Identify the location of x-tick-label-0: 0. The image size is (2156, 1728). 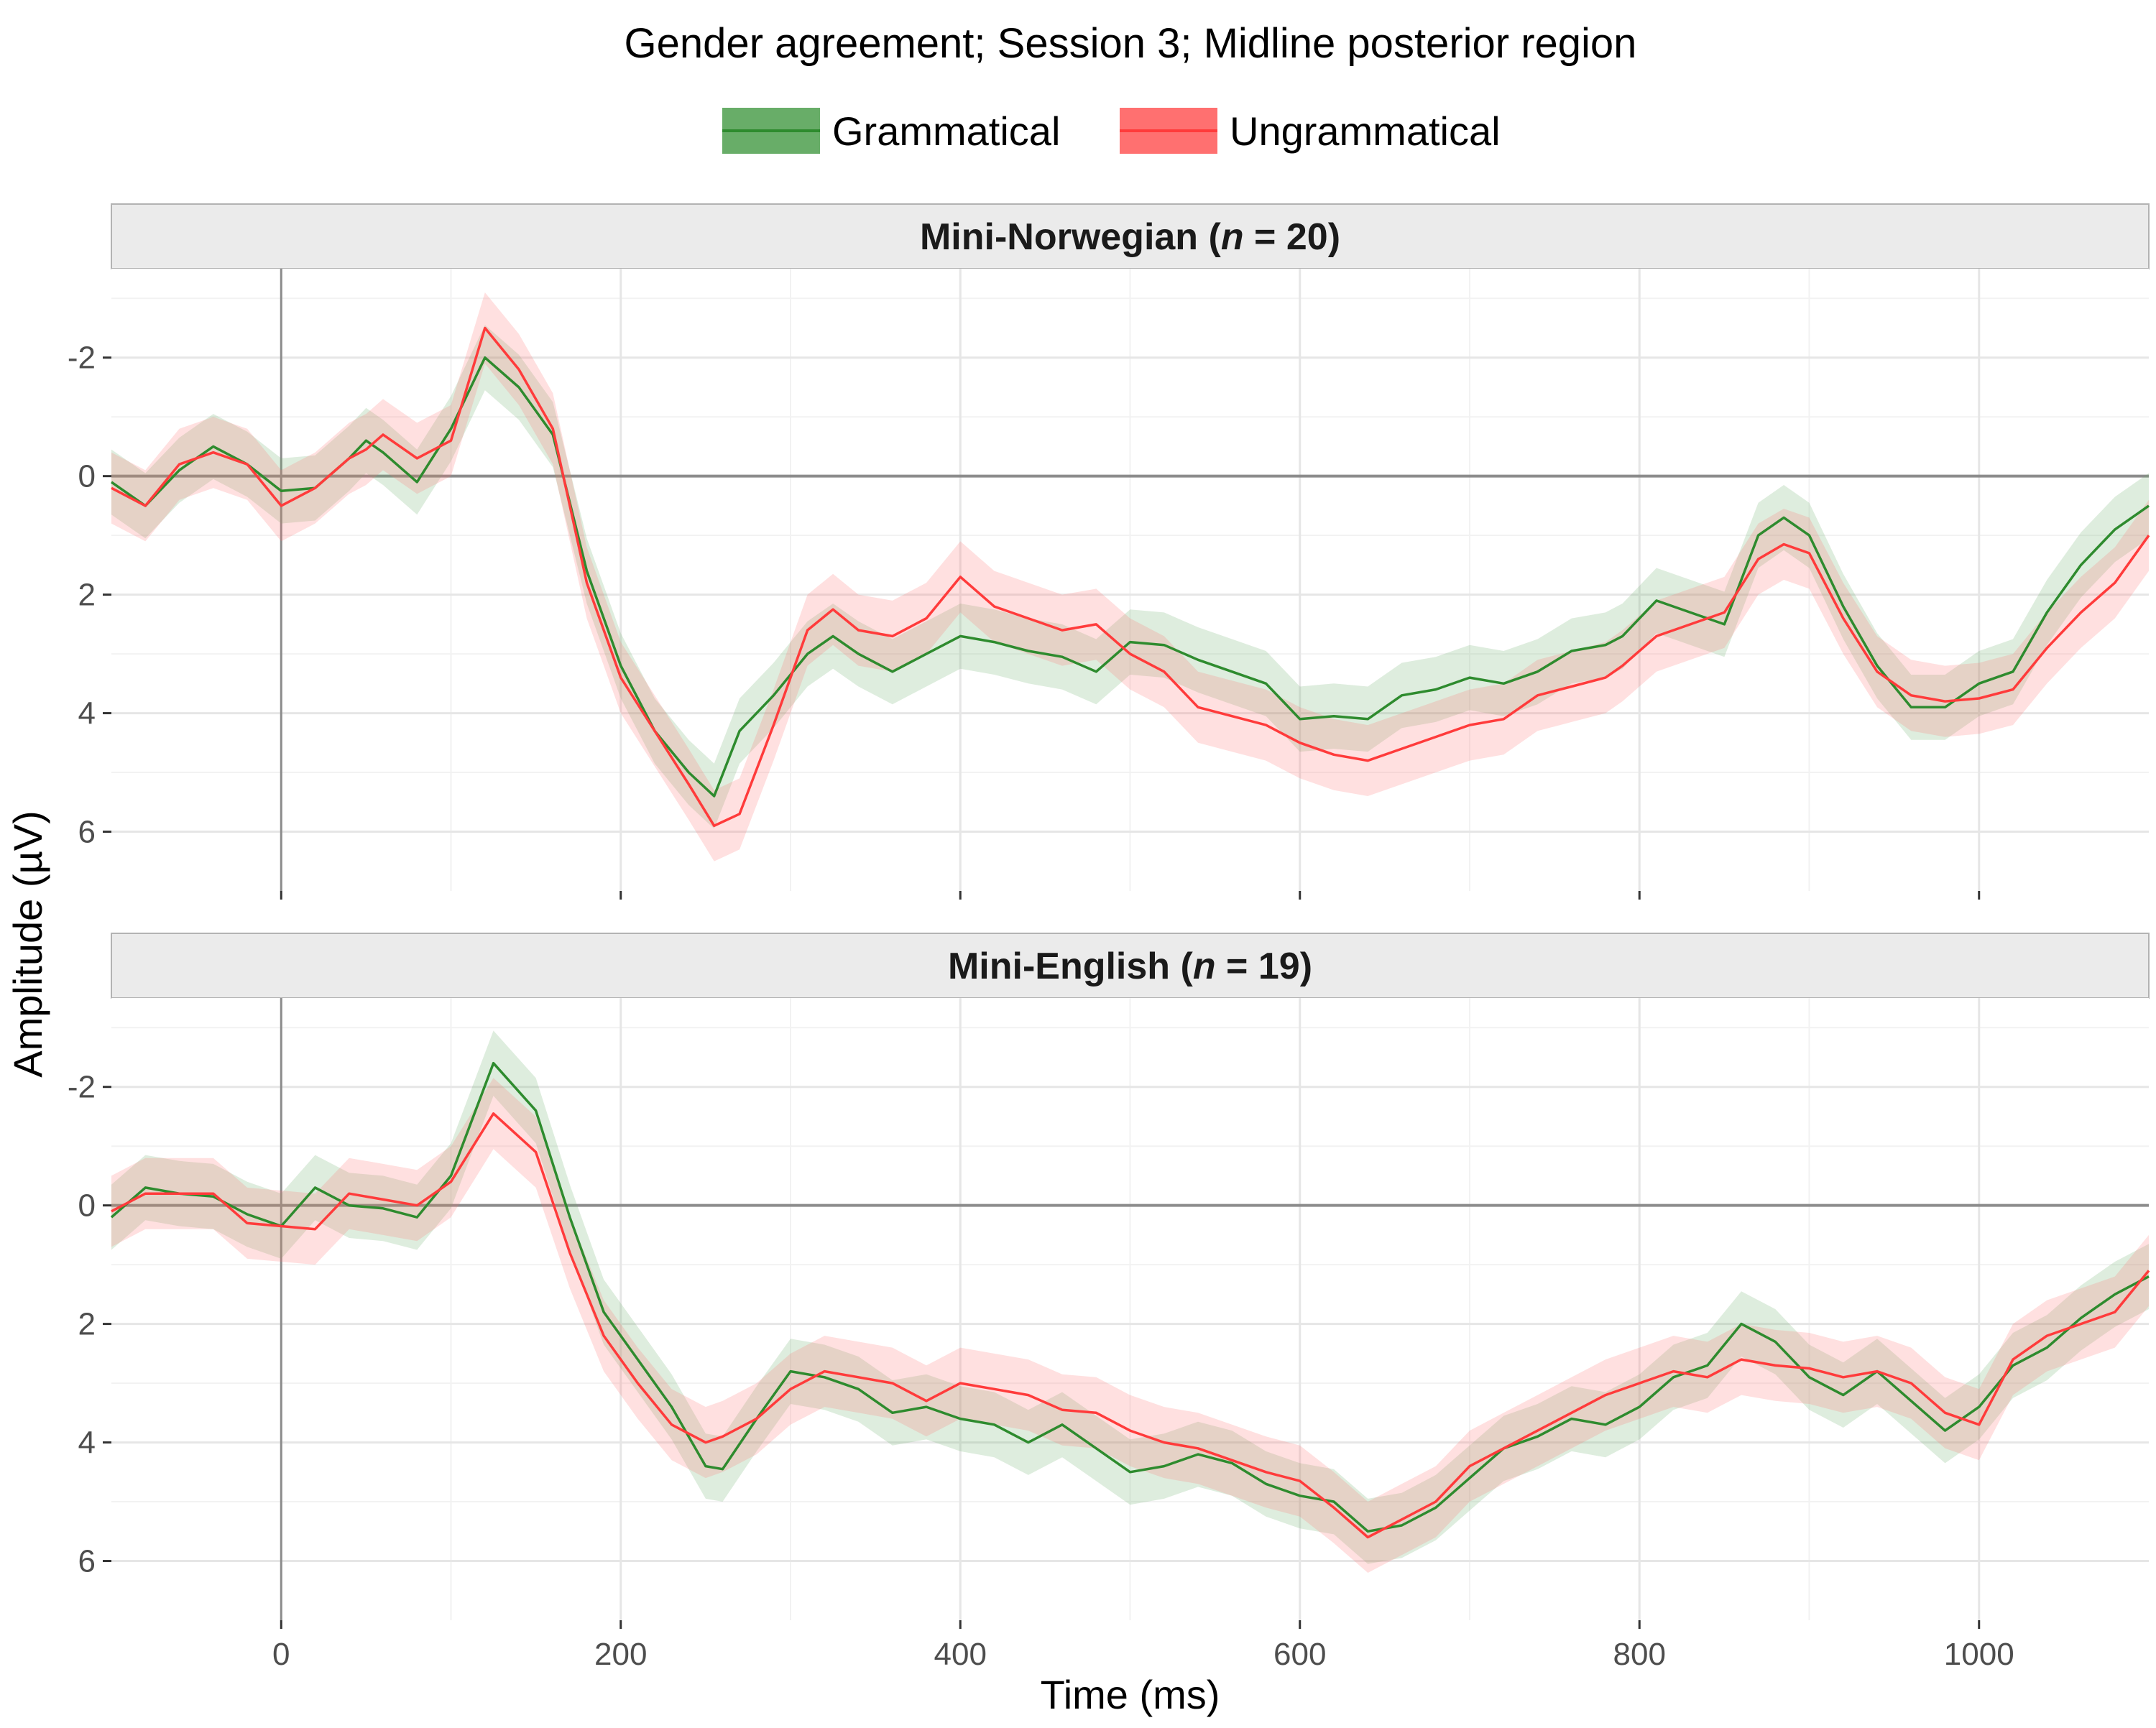
(281, 1655).